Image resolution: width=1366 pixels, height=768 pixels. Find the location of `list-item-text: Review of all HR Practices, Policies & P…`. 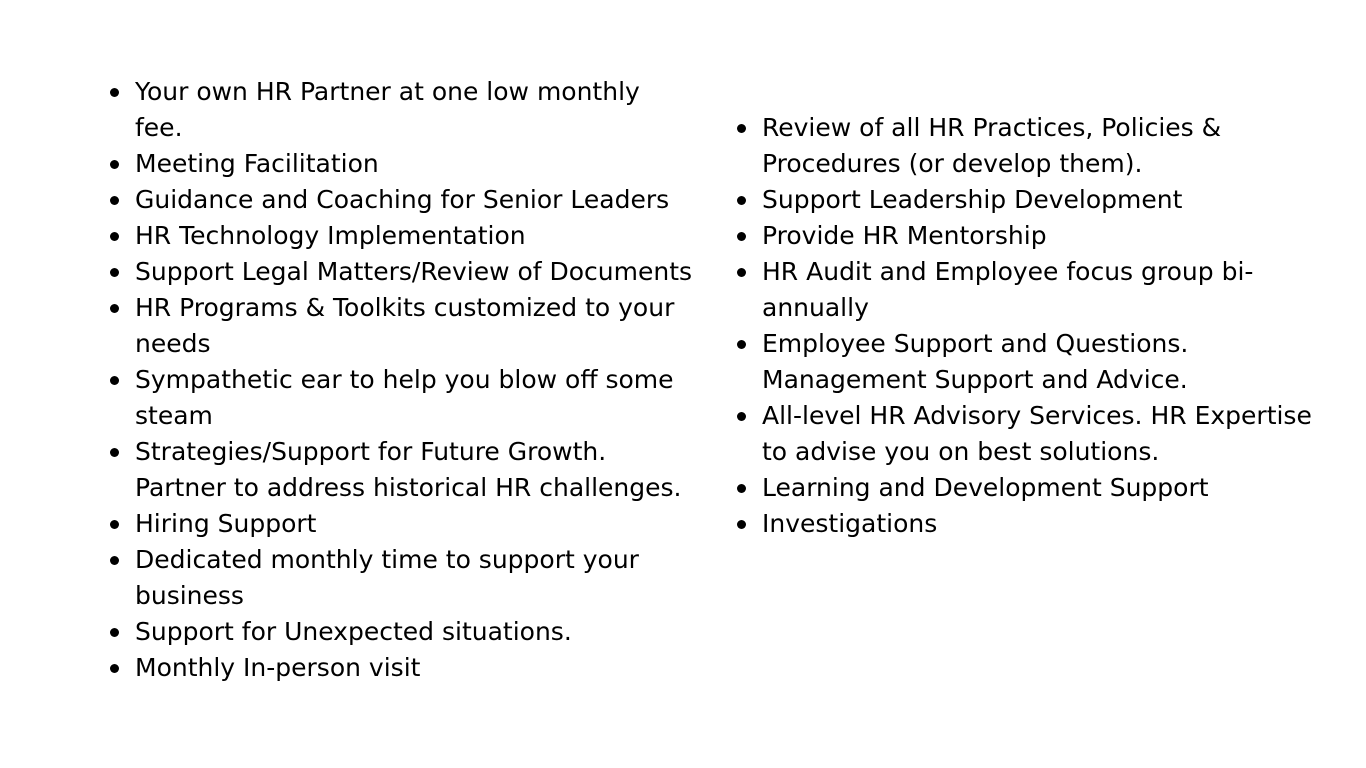

list-item-text: Review of all HR Practices, Policies & P… is located at coordinates (992, 145).